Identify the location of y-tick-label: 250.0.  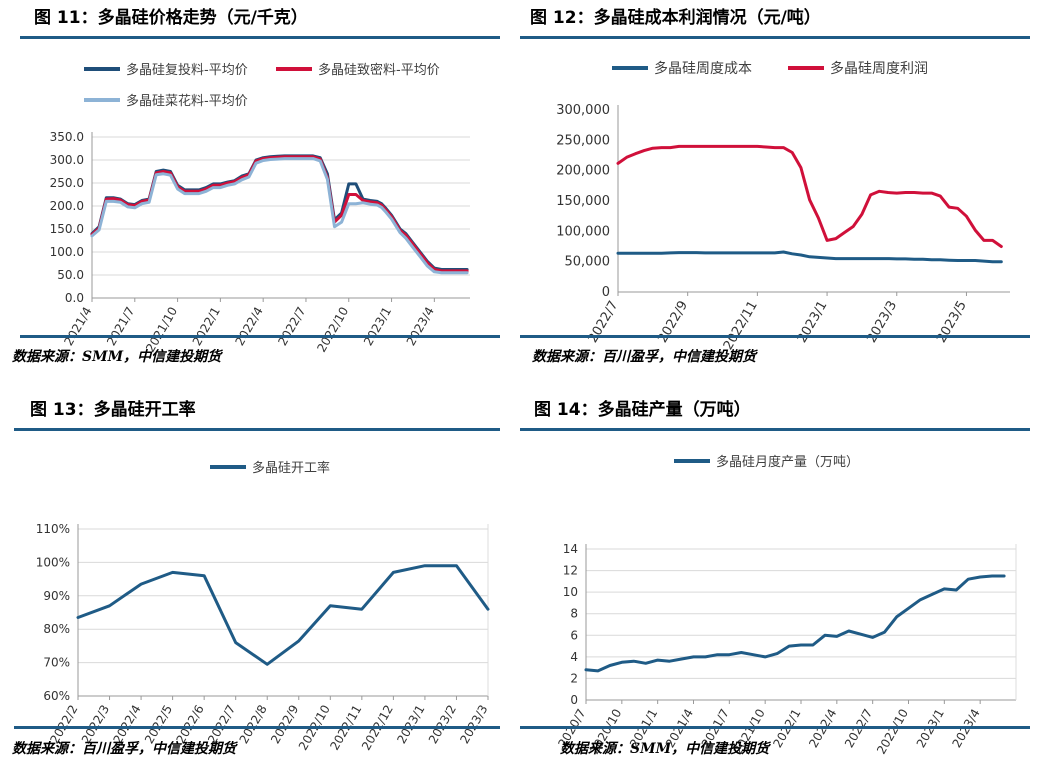
(67, 183).